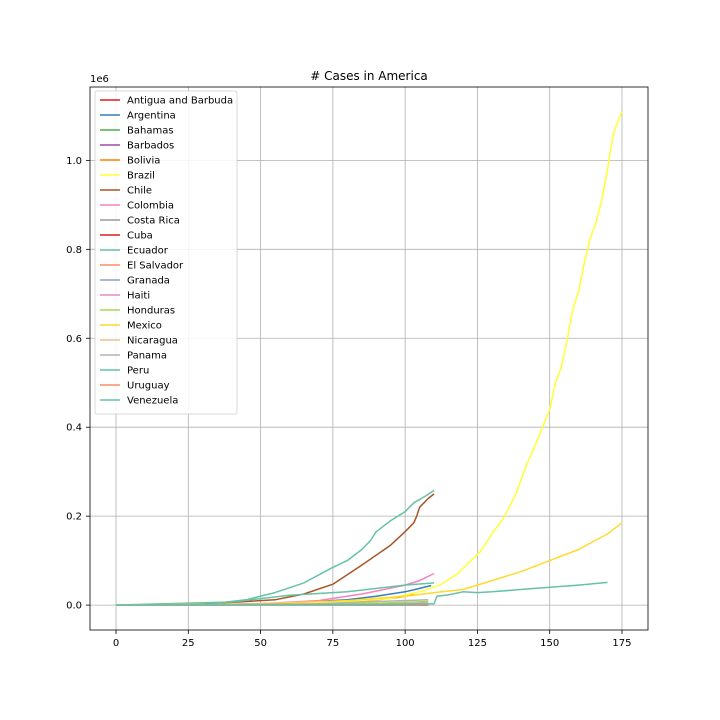 This screenshot has height=720, width=720. I want to click on legend-label: Bahamas, so click(150, 131).